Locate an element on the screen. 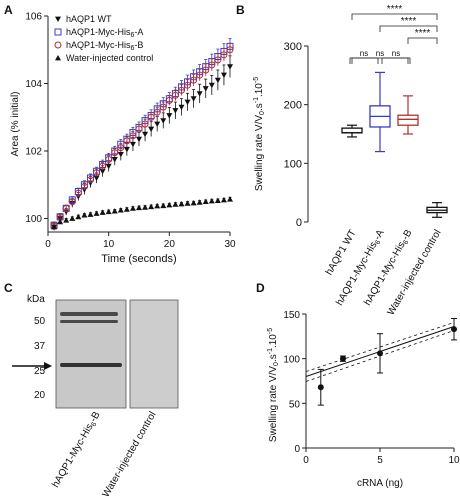 The image size is (460, 500). y-label-mid: .10 is located at coordinates (273, 341).